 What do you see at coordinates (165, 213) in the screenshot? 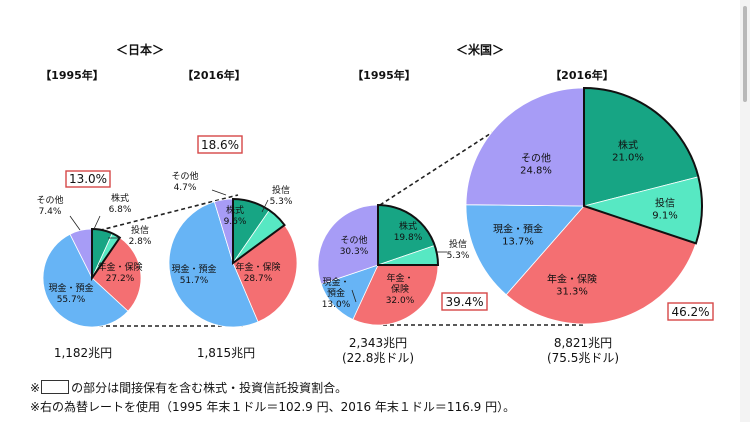
I see `connector-jp-top` at bounding box center [165, 213].